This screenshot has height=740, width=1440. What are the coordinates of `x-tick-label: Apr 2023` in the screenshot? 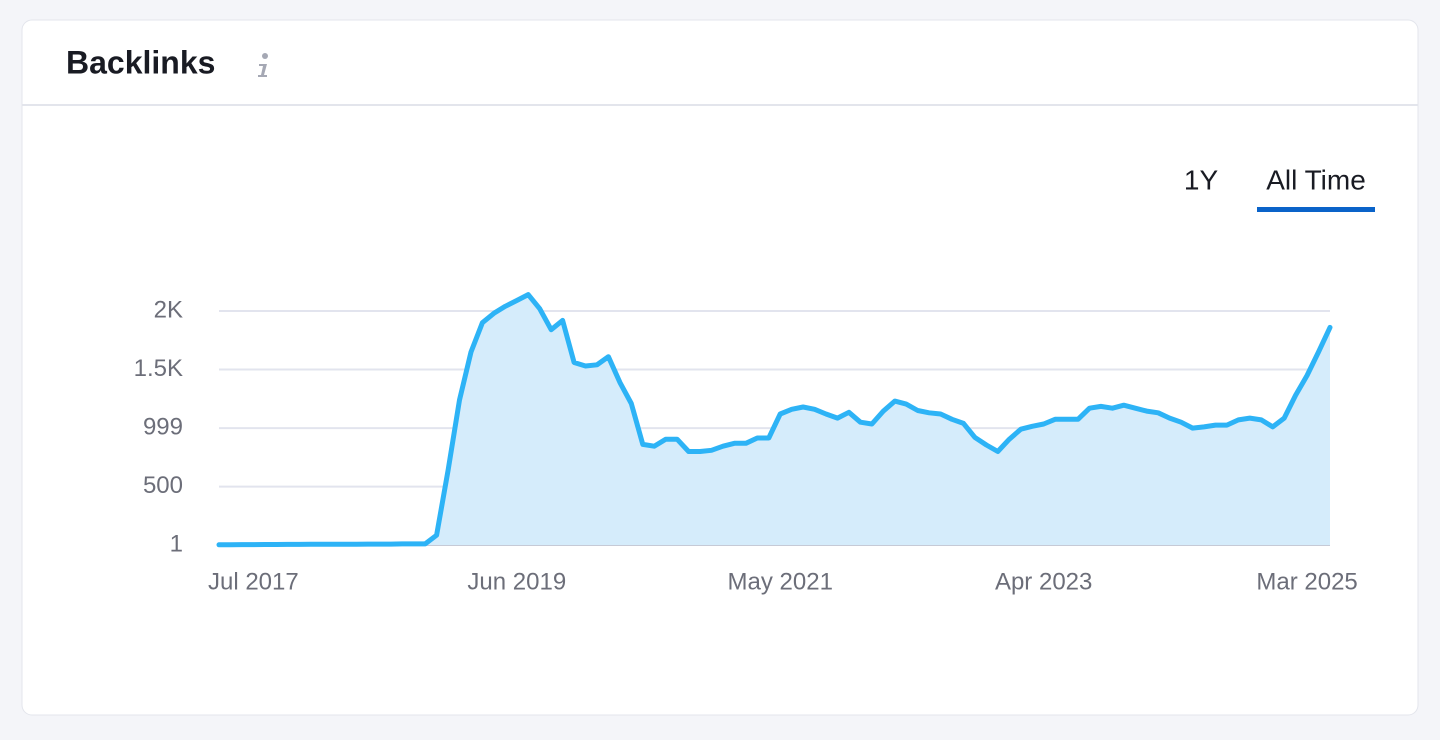 It's located at (1043, 581).